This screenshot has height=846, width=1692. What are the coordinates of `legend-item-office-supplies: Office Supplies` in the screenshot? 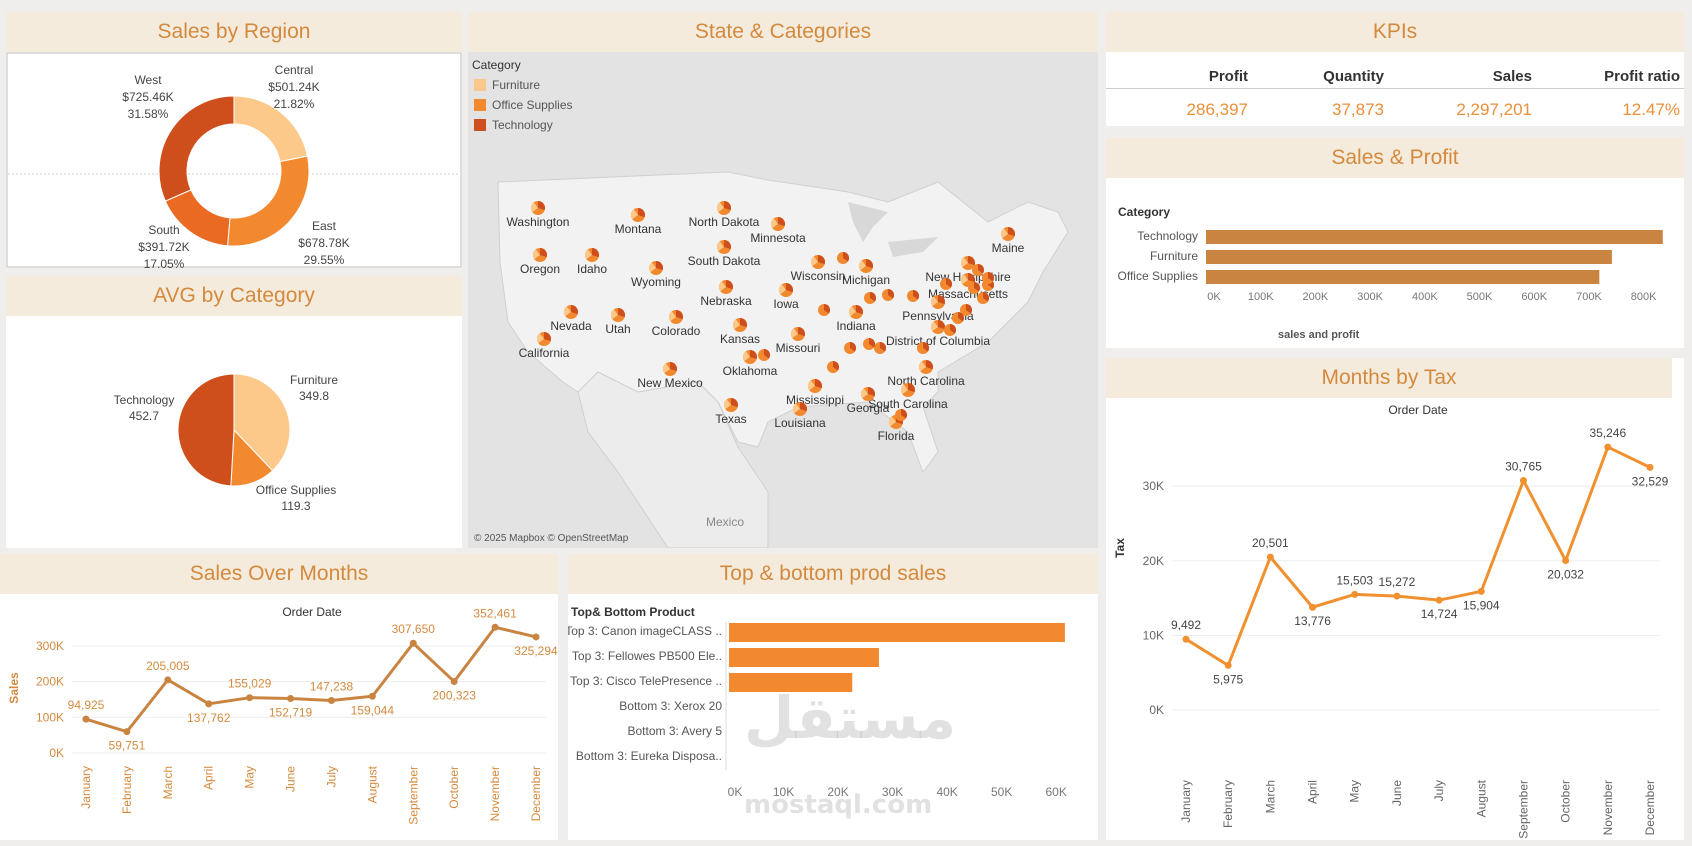 It's located at (523, 105).